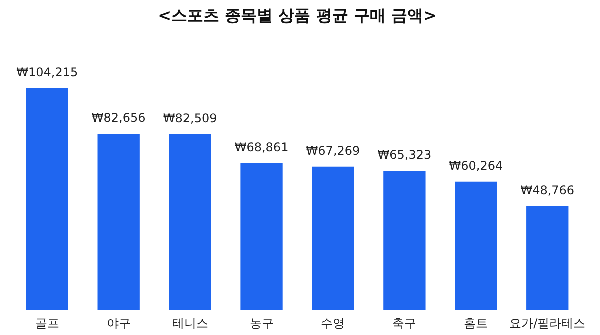 This screenshot has width=600, height=335. Describe the element at coordinates (190, 119) in the screenshot. I see `data-label: ₩82,509` at that location.